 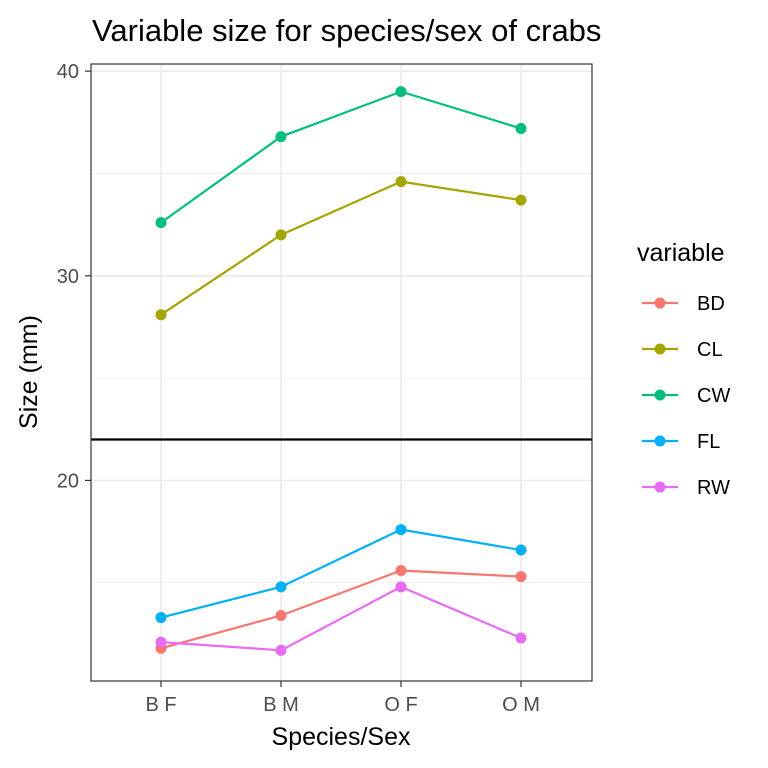 I want to click on legend-label: FL, so click(x=708, y=442).